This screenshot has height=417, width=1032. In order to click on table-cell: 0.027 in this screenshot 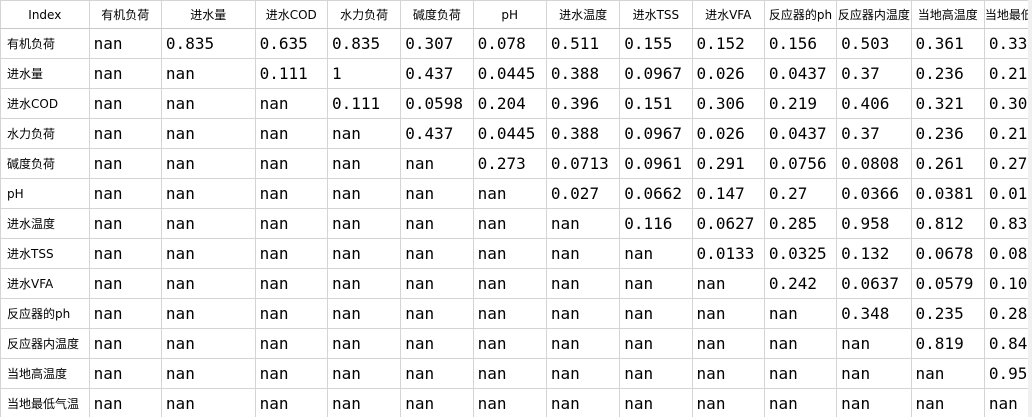, I will do `click(583, 193)`.